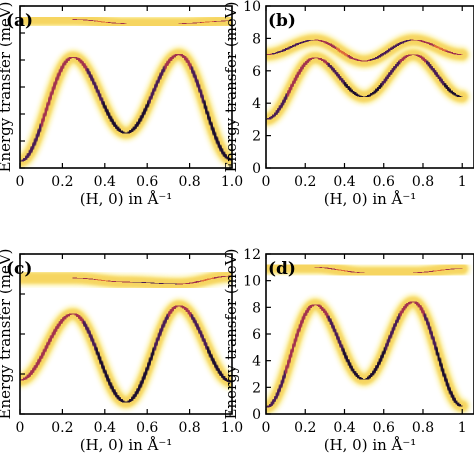 The height and width of the screenshot is (474, 474). Describe the element at coordinates (252, 255) in the screenshot. I see `y-tick-label: 12` at that location.